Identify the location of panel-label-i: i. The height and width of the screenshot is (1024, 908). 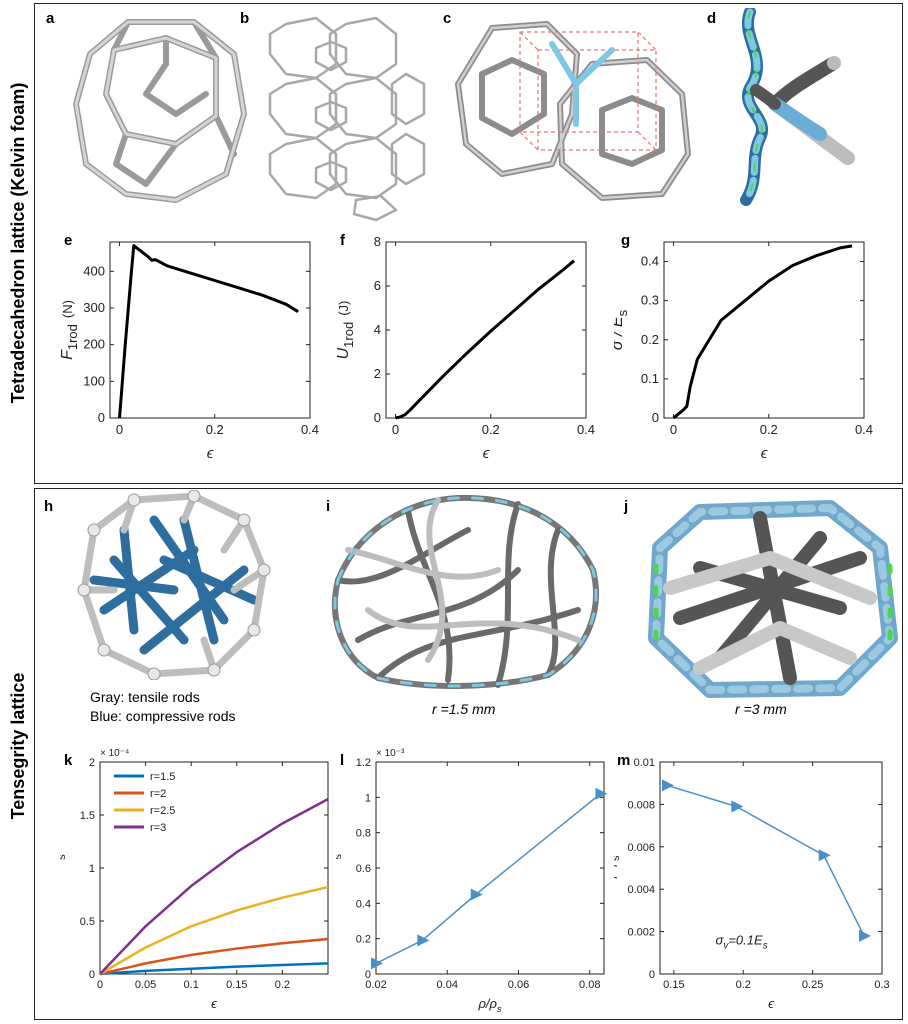
(328, 506).